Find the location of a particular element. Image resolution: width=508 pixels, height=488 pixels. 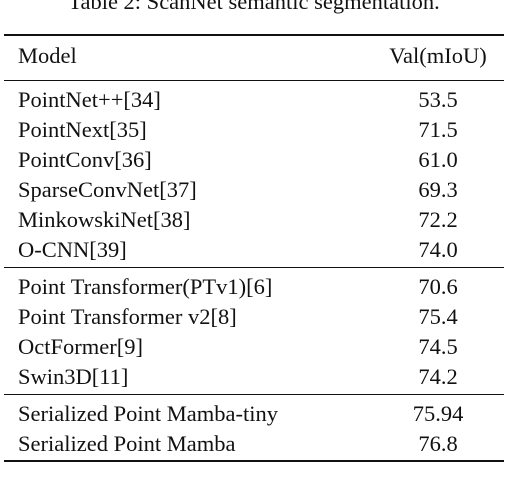

metric-value: 70.6 is located at coordinates (438, 286).